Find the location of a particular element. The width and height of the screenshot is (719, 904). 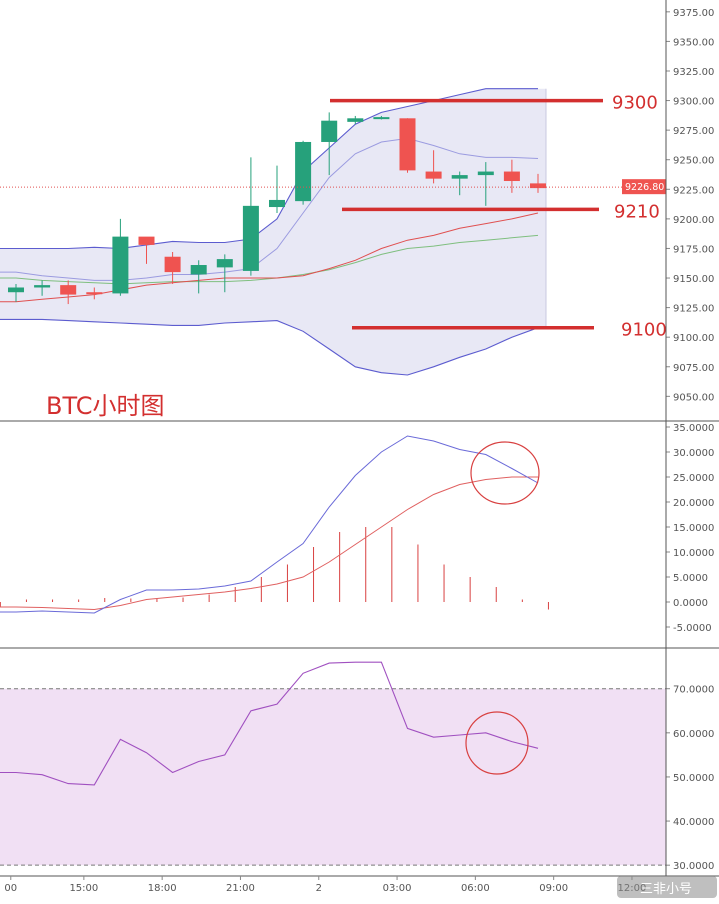

time-tick-label: 06:00 is located at coordinates (475, 888).